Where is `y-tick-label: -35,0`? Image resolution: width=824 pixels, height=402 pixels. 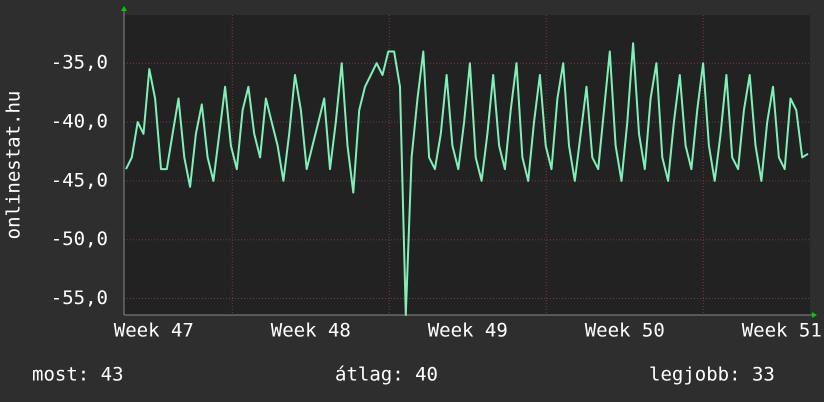 y-tick-label: -35,0 is located at coordinates (79, 63).